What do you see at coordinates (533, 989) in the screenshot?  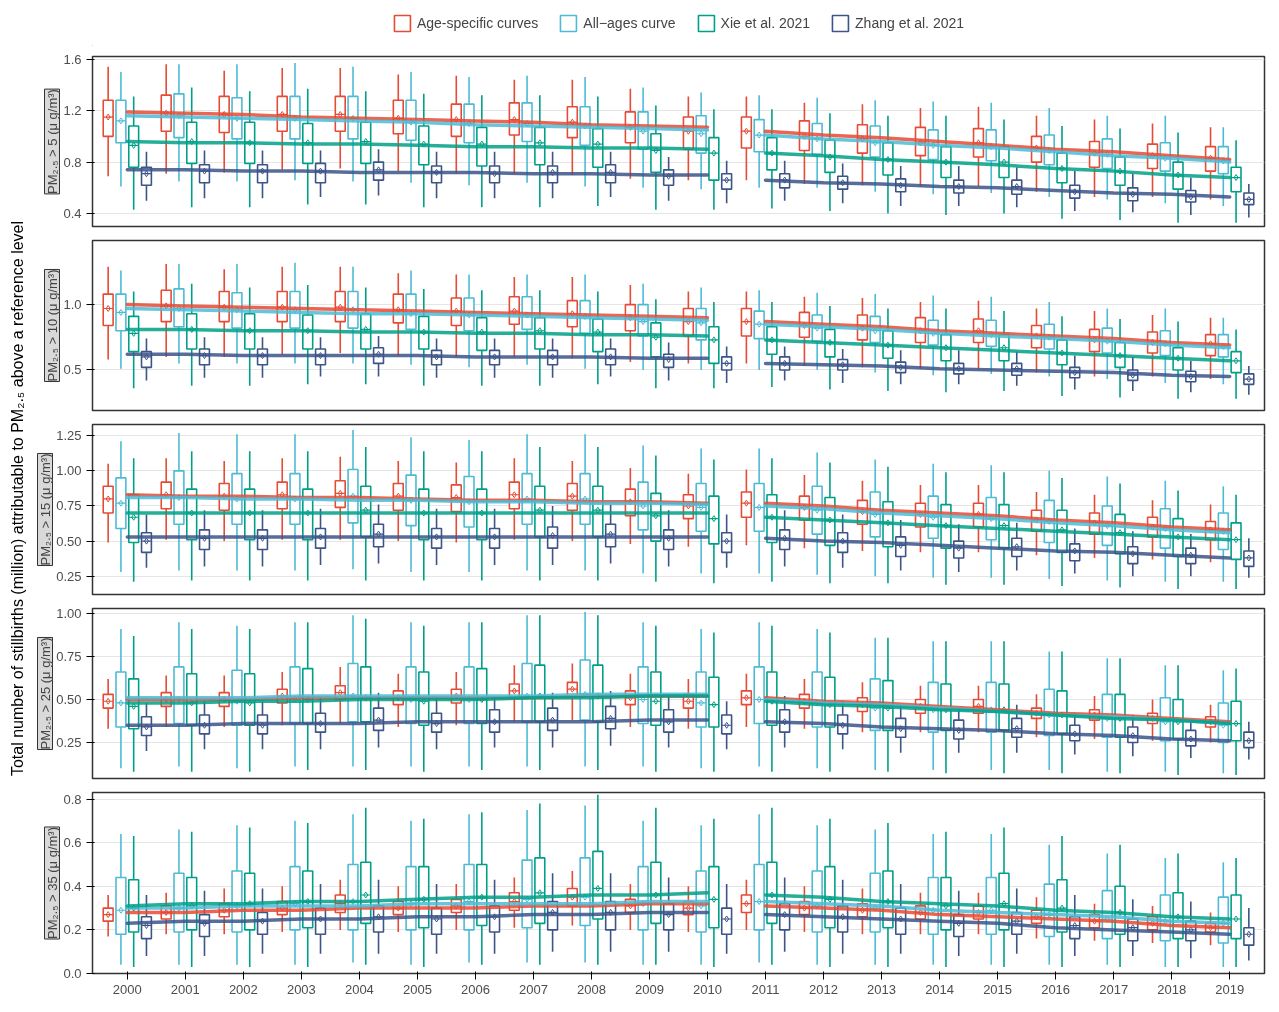 I see `x-tick-label: 2007` at bounding box center [533, 989].